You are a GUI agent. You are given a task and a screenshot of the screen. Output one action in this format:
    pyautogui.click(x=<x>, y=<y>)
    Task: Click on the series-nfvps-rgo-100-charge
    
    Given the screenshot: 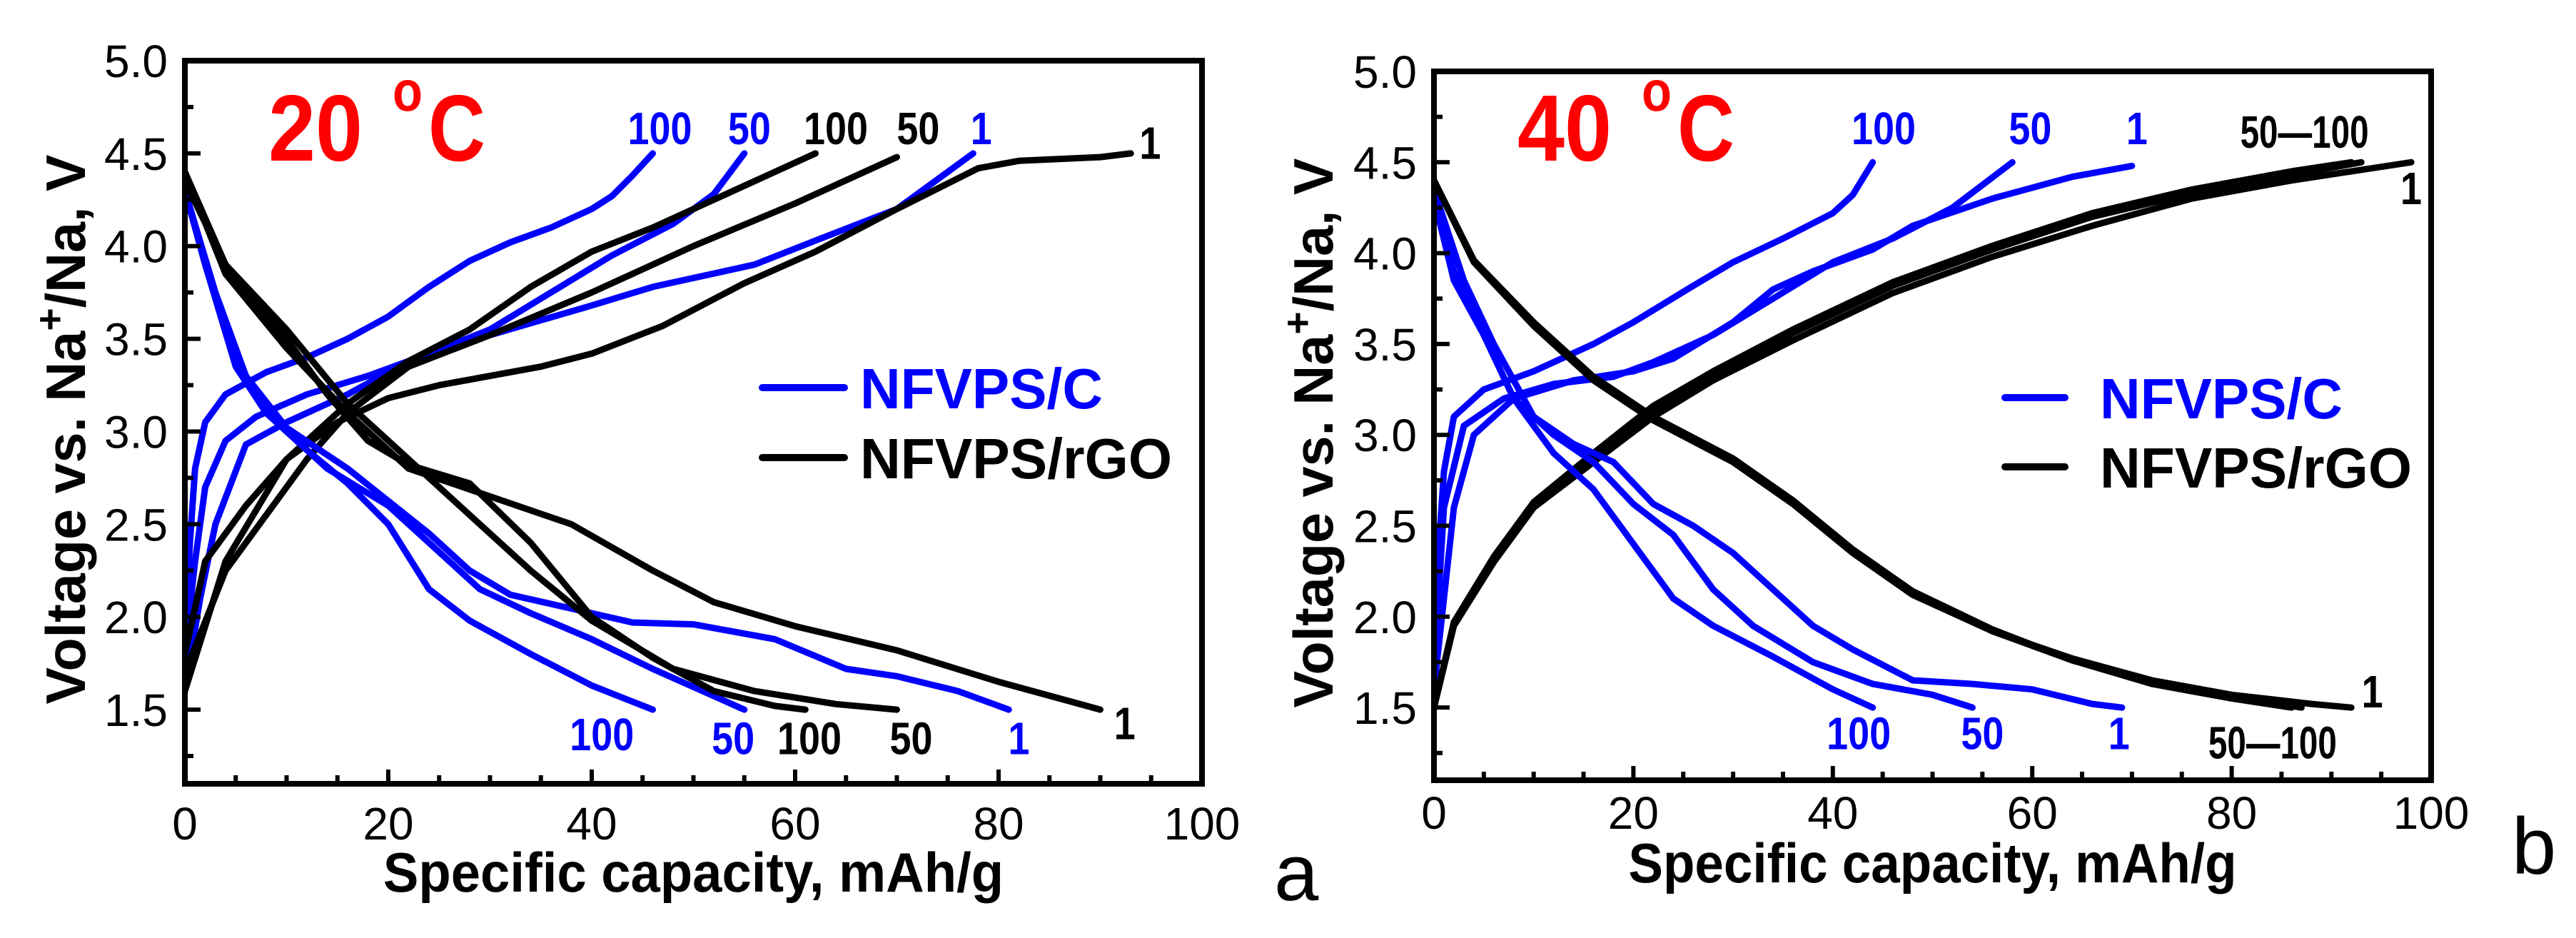 What is the action you would take?
    pyautogui.click(x=502, y=403)
    